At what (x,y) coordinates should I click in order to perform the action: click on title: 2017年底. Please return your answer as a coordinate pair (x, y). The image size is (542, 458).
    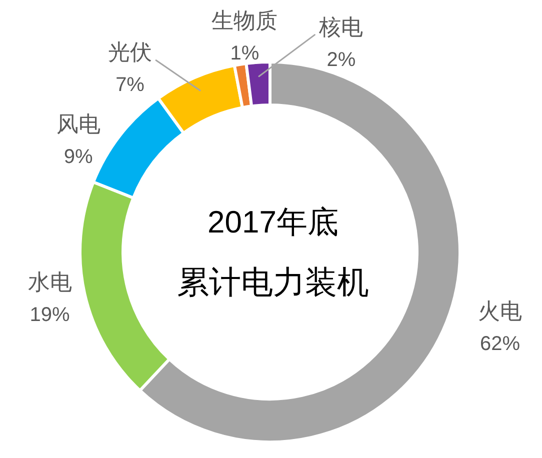
    Looking at the image, I should click on (273, 222).